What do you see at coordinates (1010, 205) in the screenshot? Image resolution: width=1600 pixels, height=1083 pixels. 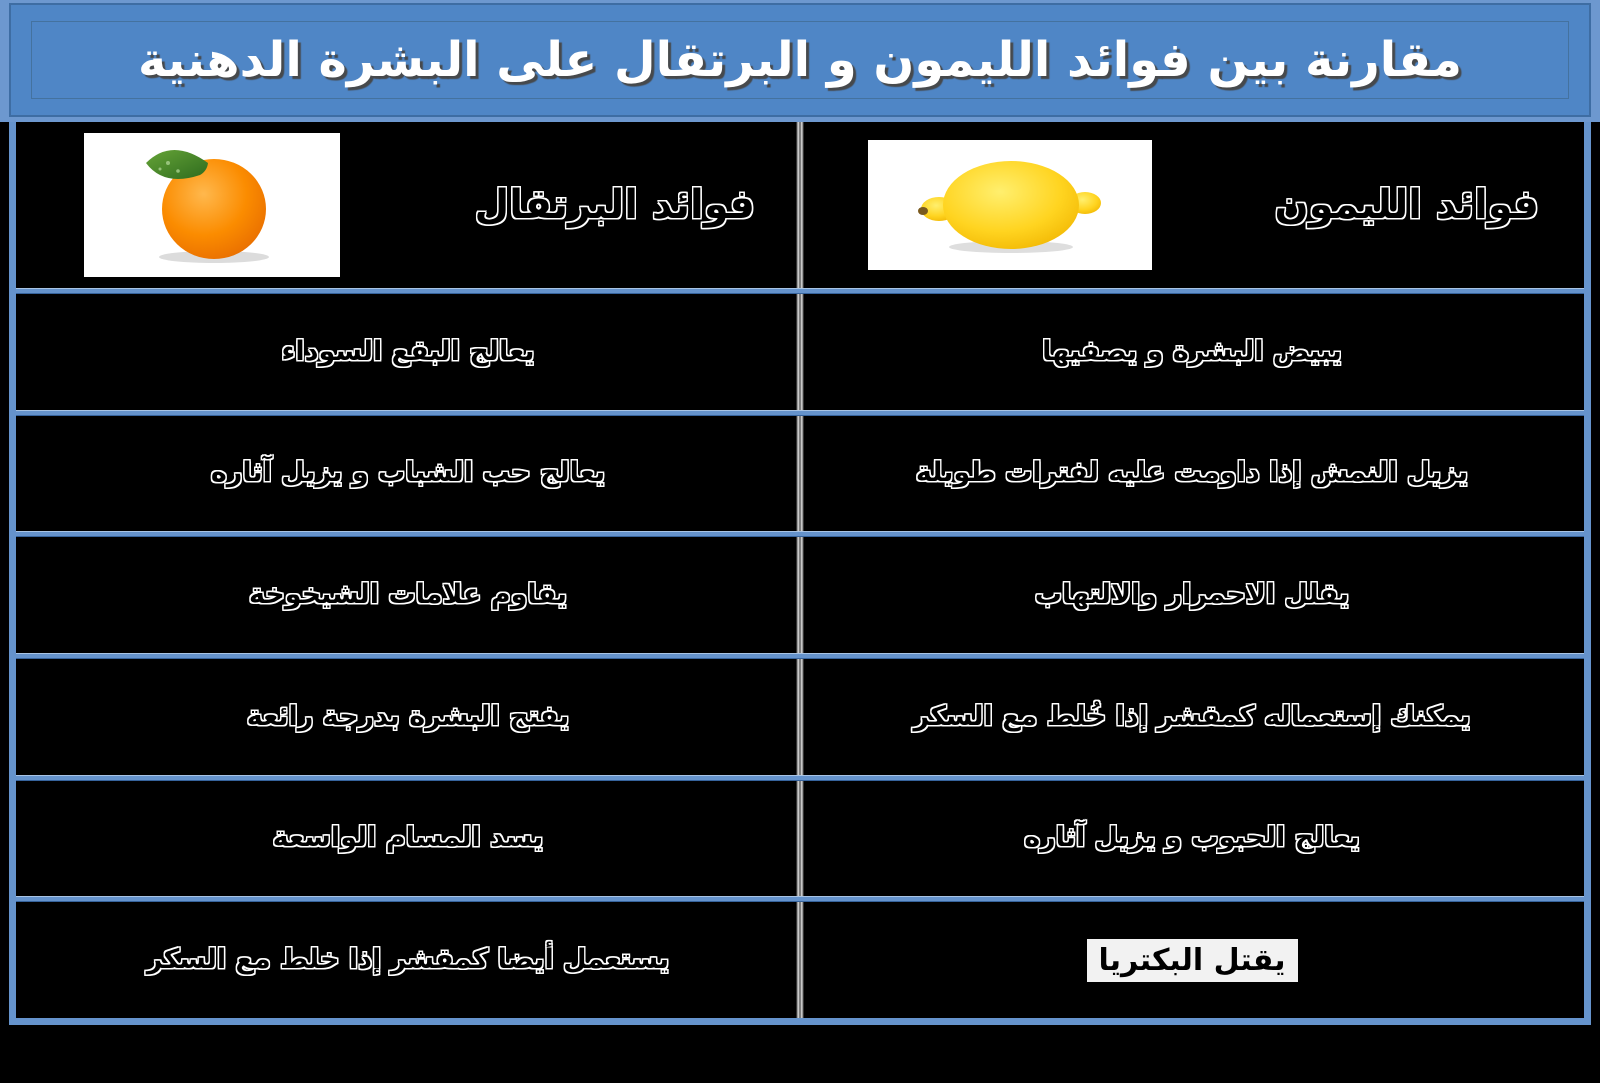 I see `lemon-fruit-icon` at bounding box center [1010, 205].